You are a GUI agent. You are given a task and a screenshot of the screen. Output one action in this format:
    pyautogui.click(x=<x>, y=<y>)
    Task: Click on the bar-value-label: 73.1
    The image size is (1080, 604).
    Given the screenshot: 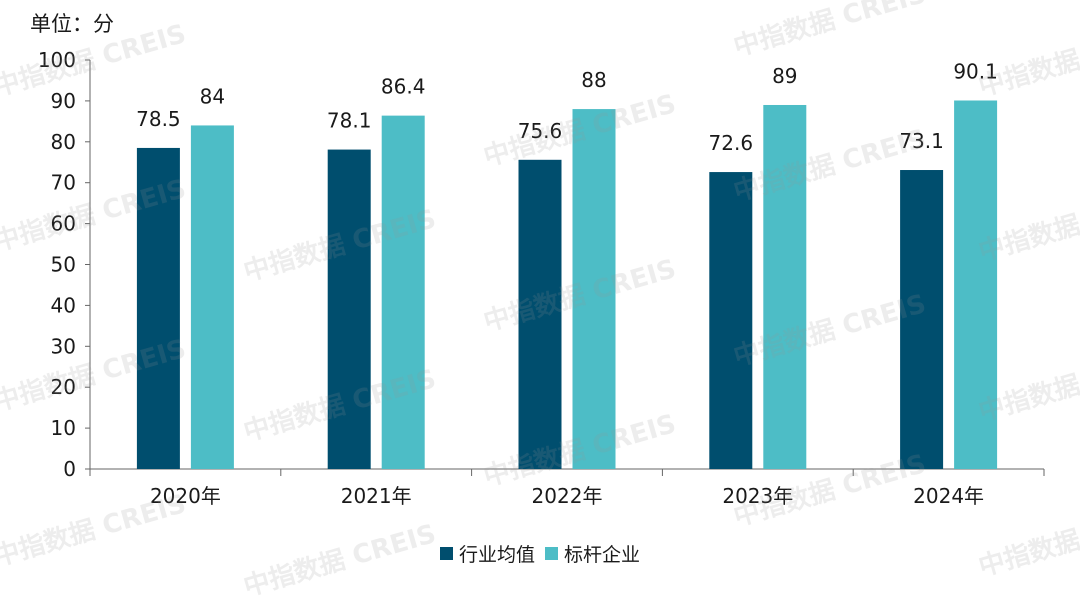 What is the action you would take?
    pyautogui.click(x=921, y=141)
    